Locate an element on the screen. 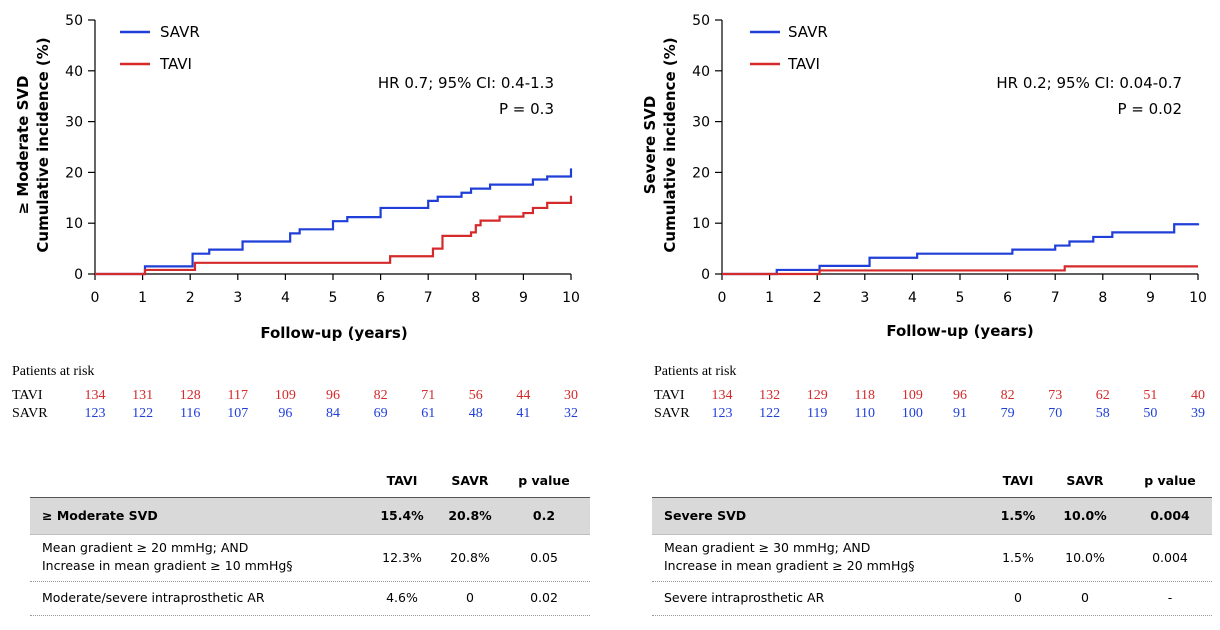 This screenshot has height=630, width=1220. header-savr: SAVR is located at coordinates (470, 480).